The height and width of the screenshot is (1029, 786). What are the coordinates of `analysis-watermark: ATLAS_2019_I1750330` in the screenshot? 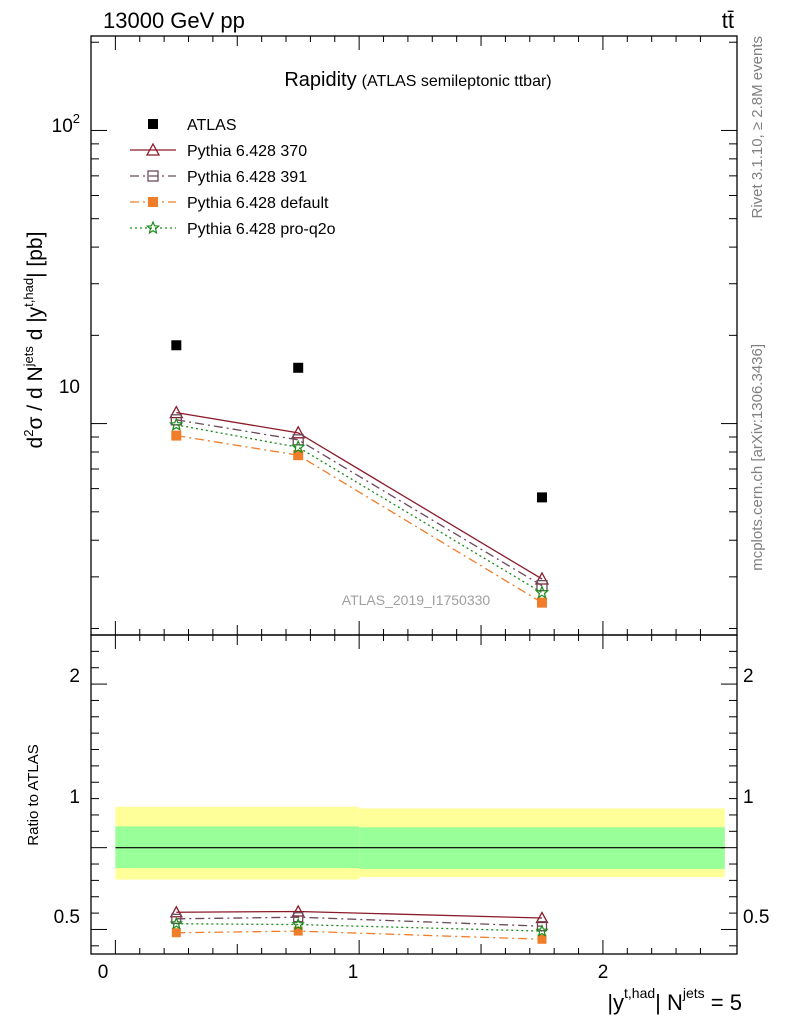 It's located at (416, 600).